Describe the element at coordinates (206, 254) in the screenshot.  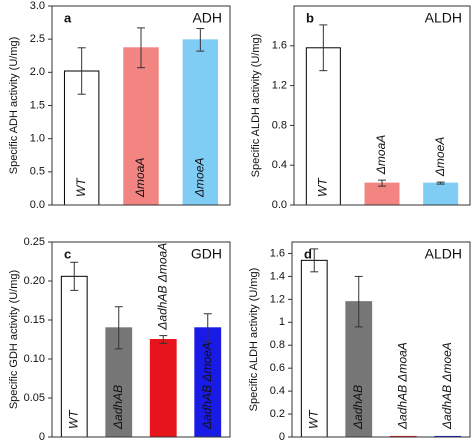
I see `panel-title: GDH` at that location.